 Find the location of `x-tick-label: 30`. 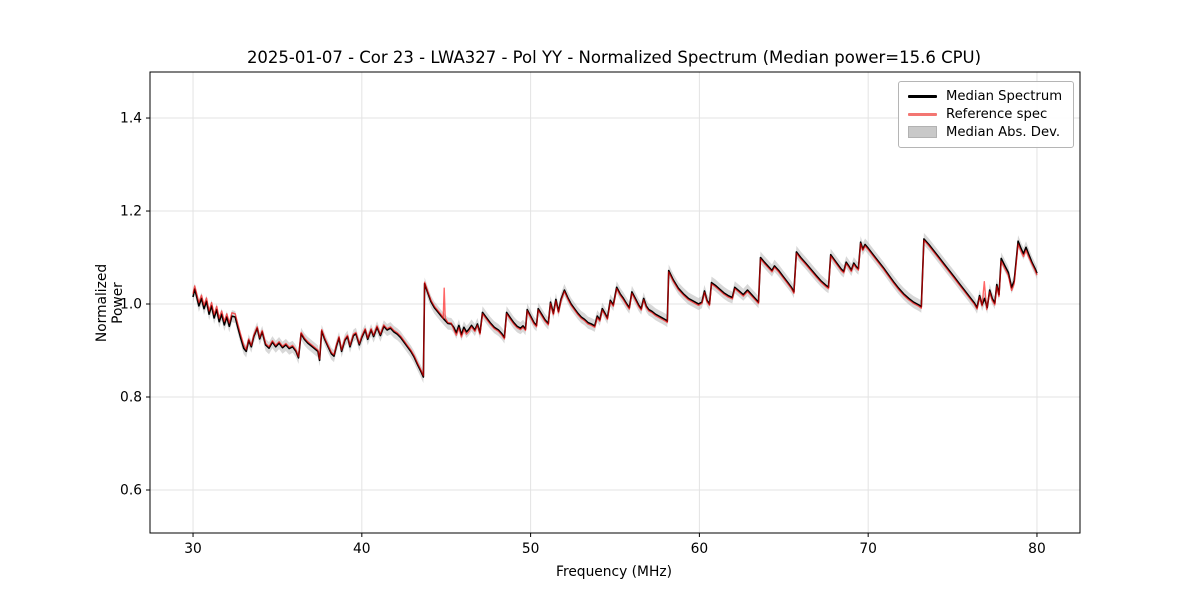

x-tick-label: 30 is located at coordinates (193, 549).